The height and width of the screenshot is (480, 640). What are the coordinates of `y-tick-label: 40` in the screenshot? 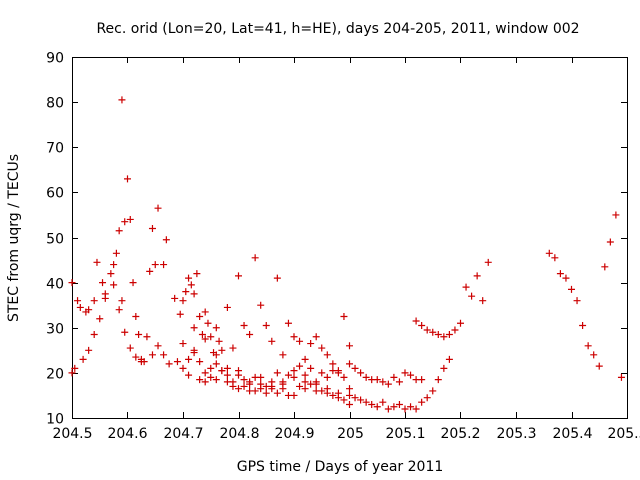 It's located at (55, 285).